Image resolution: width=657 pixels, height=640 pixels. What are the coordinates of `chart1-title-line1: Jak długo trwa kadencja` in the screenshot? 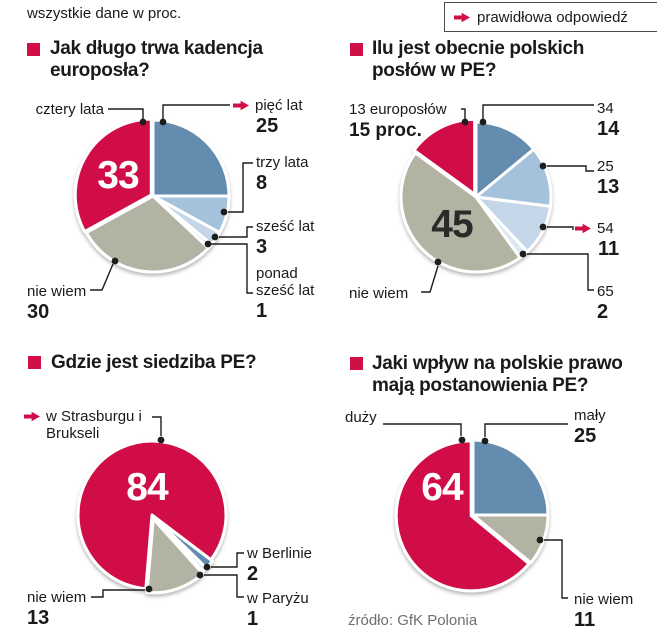 It's located at (156, 48).